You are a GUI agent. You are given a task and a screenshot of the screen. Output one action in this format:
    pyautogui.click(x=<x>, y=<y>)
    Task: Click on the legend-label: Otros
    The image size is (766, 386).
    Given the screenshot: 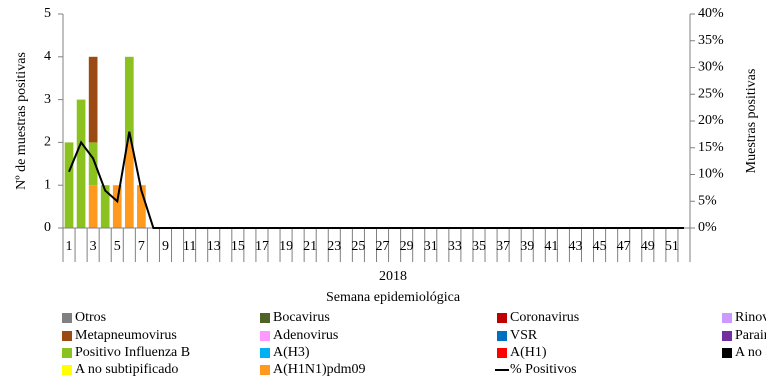 What is the action you would take?
    pyautogui.click(x=90, y=317)
    